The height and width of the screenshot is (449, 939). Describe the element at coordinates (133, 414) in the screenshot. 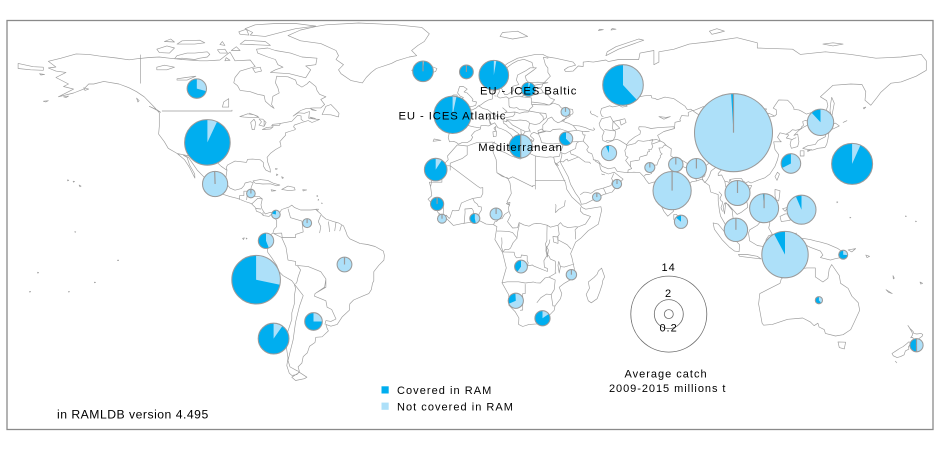

I see `svg-text: in RAMLDB version 4.495` at that location.